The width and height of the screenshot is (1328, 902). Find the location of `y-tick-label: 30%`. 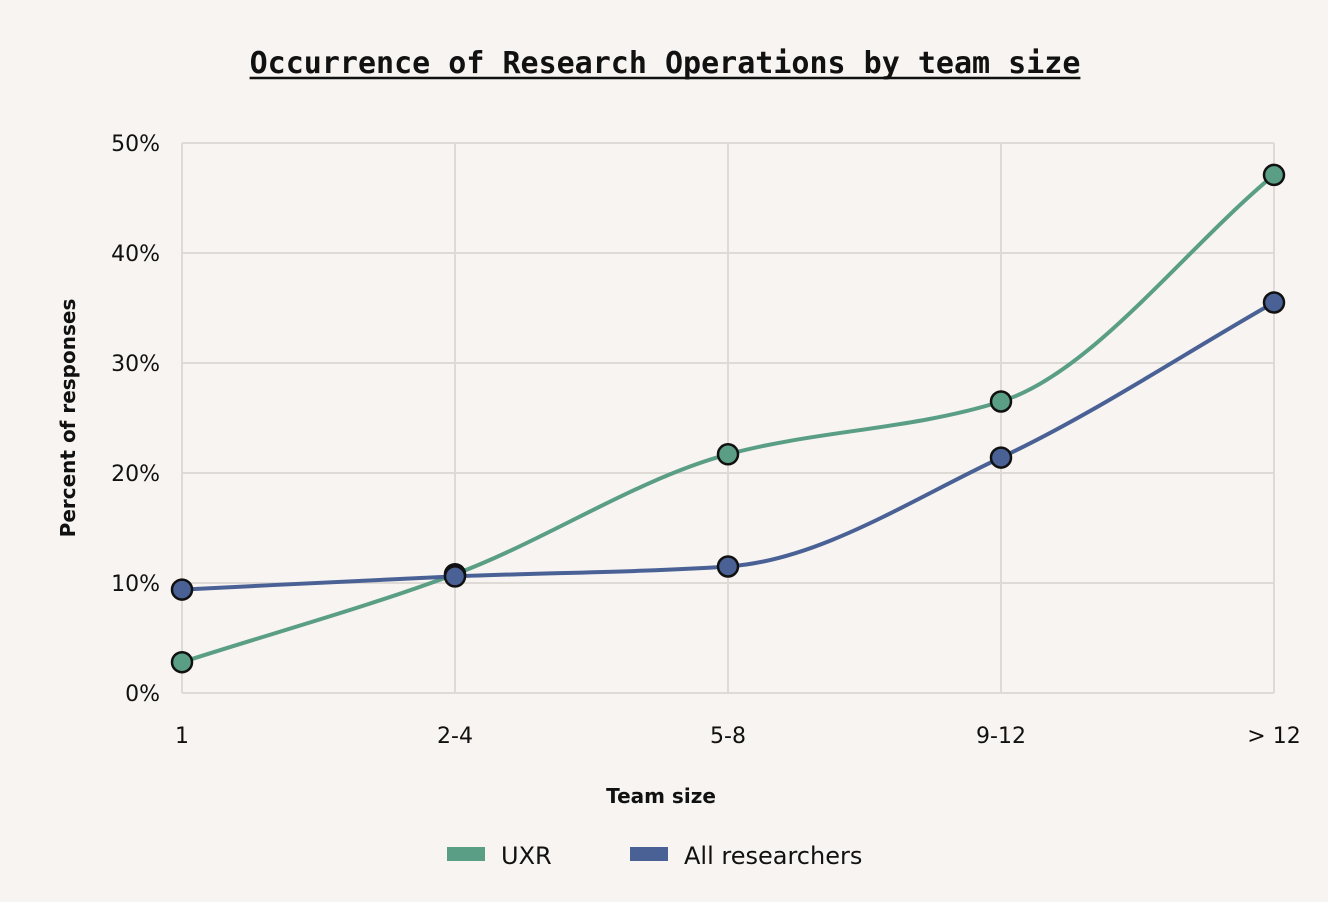

y-tick-label: 30% is located at coordinates (135, 364).